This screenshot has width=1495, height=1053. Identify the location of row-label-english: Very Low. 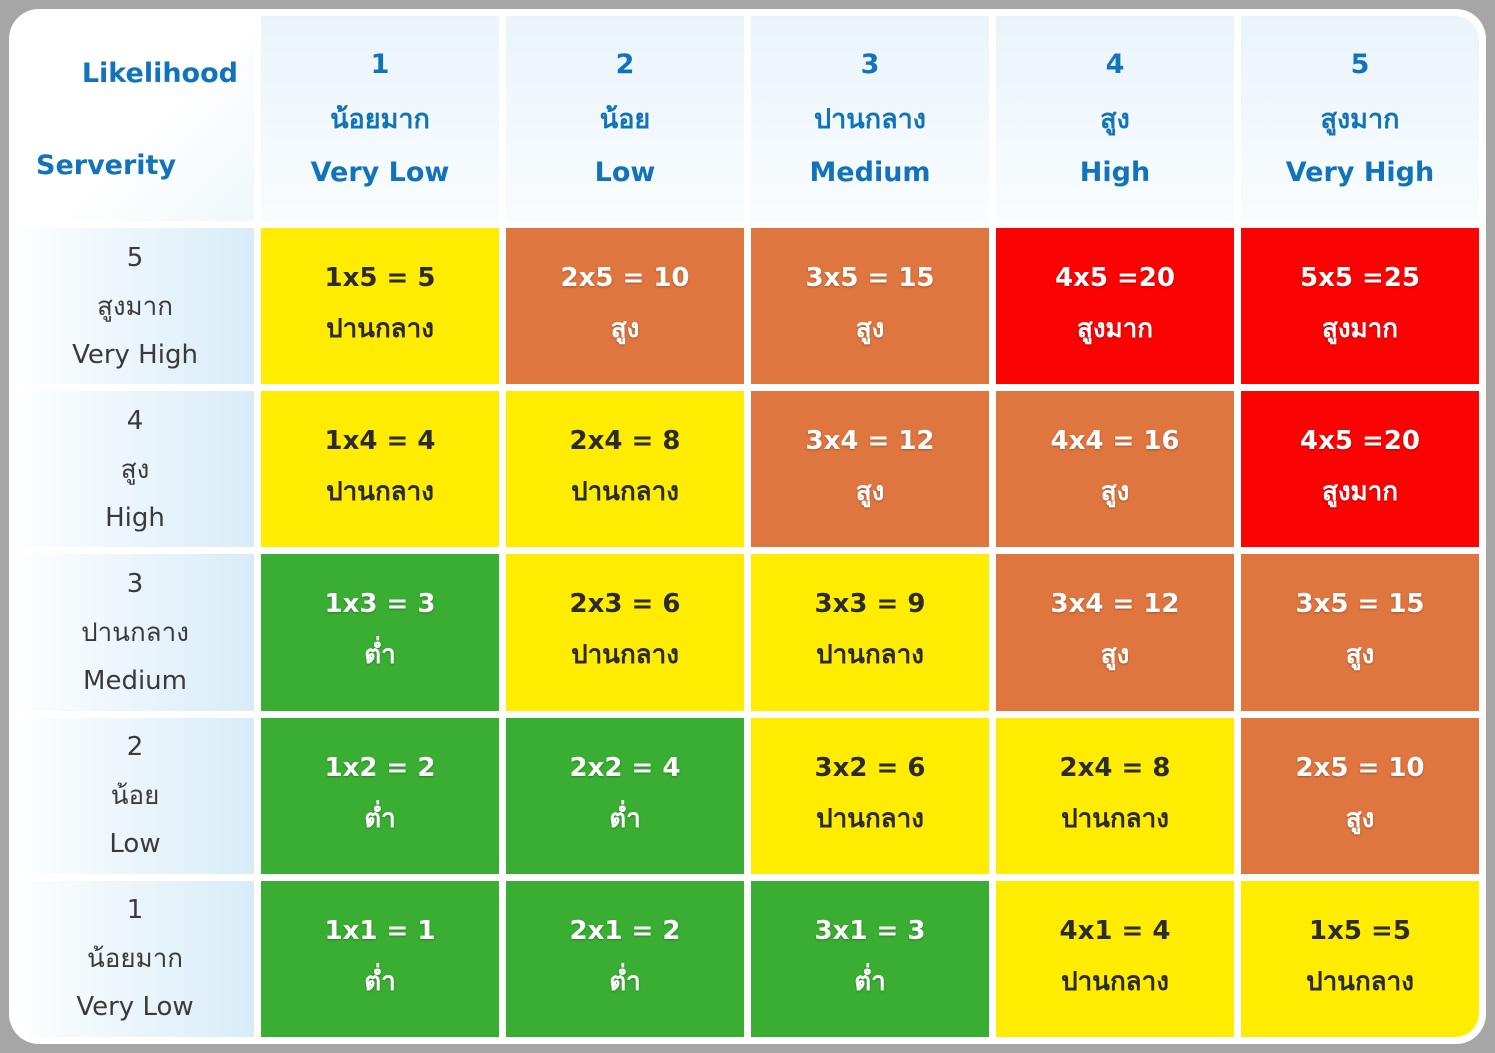
(135, 1007).